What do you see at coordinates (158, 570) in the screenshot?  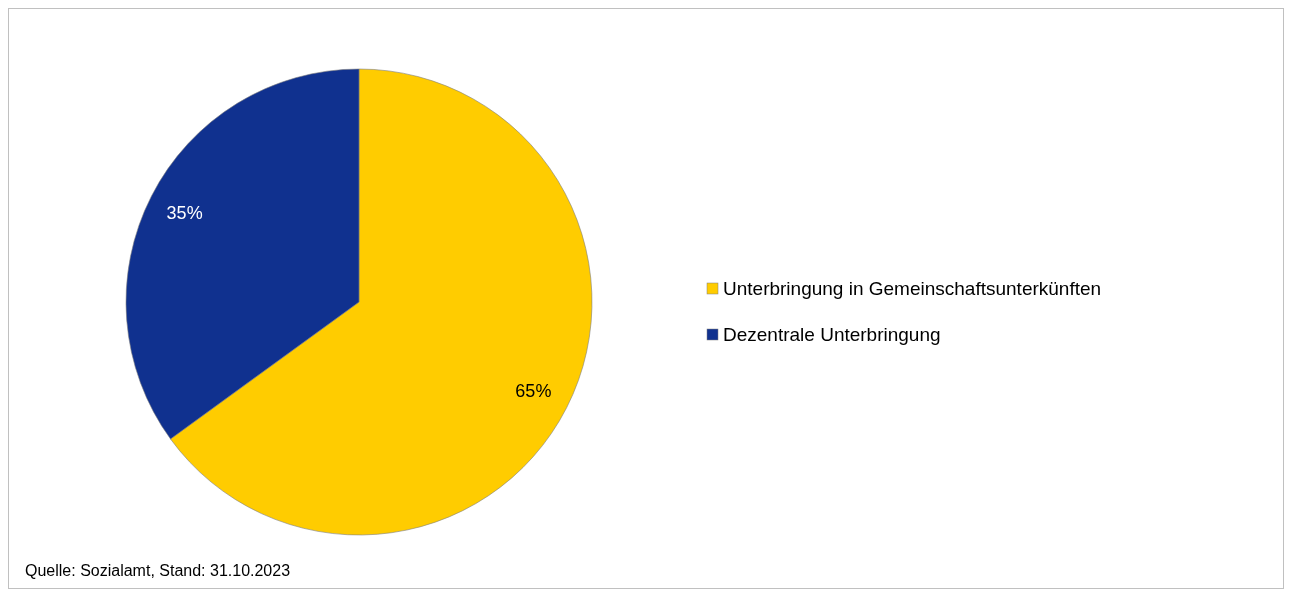 I see `source-note: Quelle: Sozialamt, Stand: 31.10.2023` at bounding box center [158, 570].